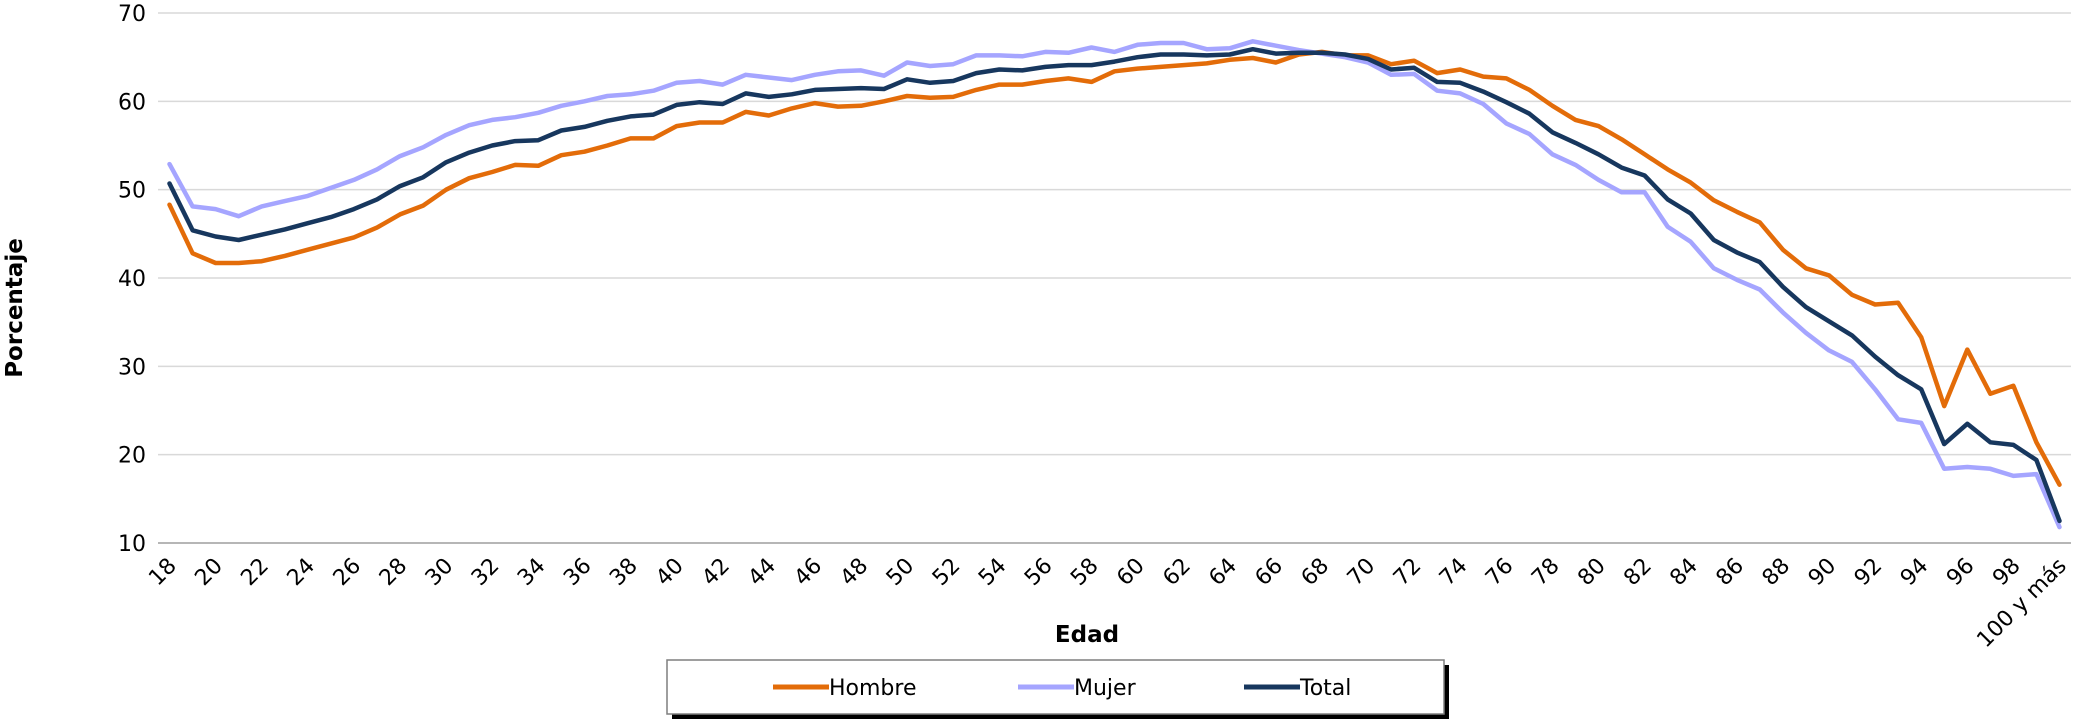 The height and width of the screenshot is (721, 2081). Describe the element at coordinates (132, 14) in the screenshot. I see `y-tick-label: 70` at that location.